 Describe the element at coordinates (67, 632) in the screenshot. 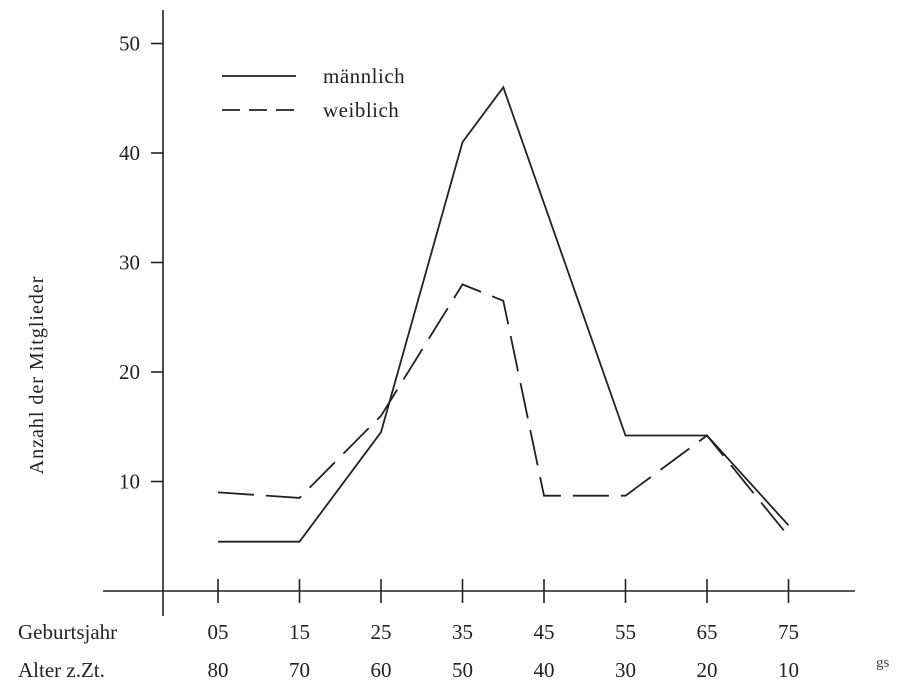

I see `x-row-label-0: Geburtsjahr` at that location.